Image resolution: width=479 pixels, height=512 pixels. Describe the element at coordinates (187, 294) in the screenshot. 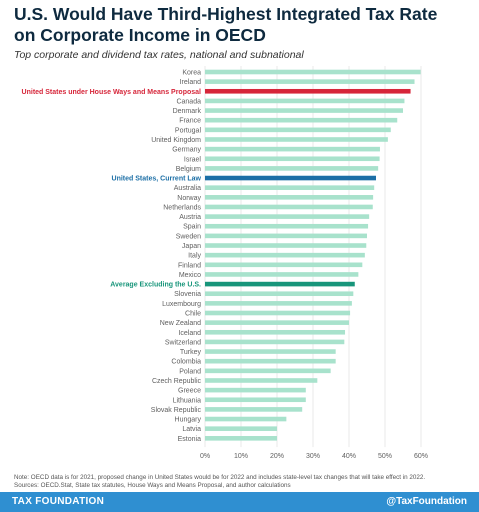

I see `category-label: Slovenia` at that location.